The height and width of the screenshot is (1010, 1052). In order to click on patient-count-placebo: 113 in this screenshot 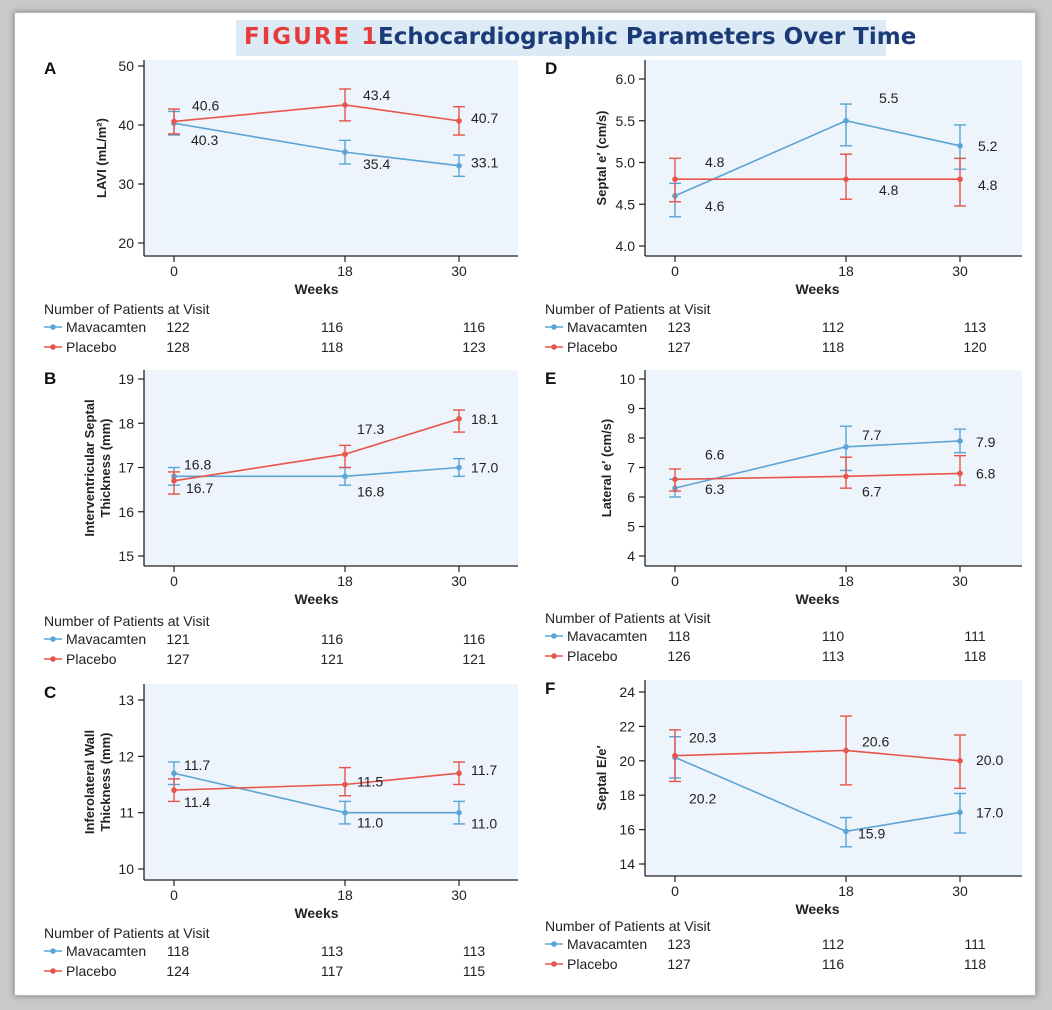, I will do `click(833, 656)`.